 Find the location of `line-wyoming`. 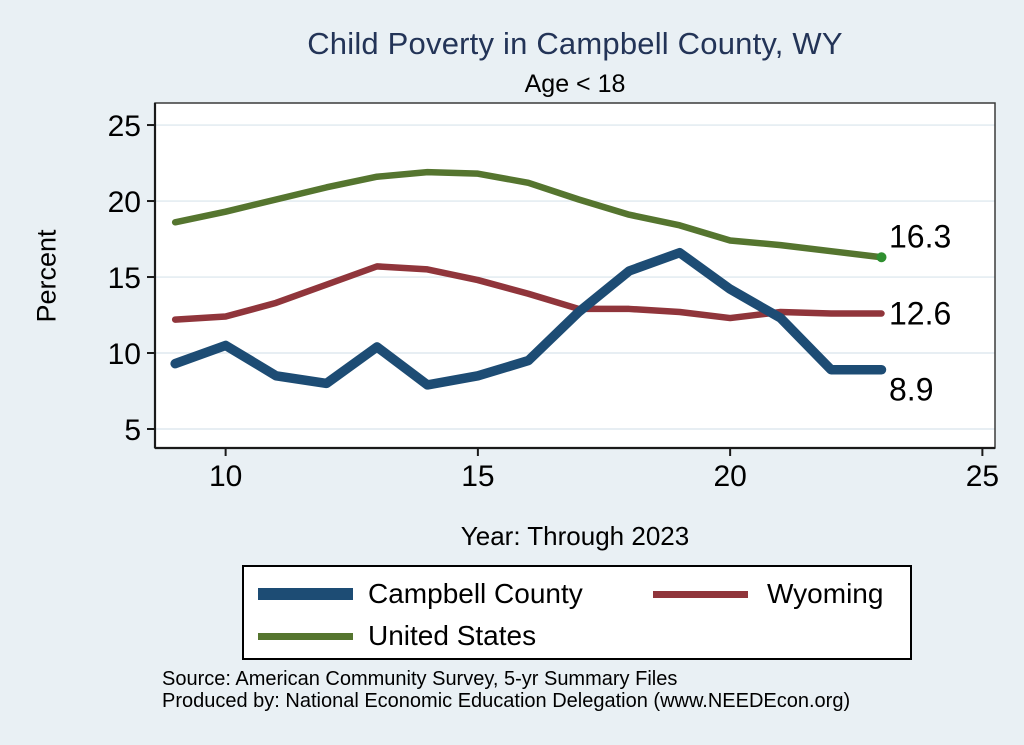

line-wyoming is located at coordinates (528, 293).